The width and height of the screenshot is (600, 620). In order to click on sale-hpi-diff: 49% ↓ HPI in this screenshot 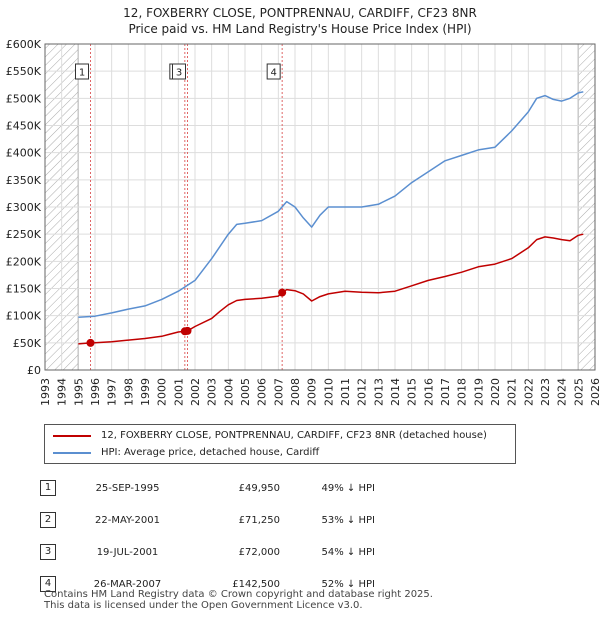, I will do `click(348, 488)`.